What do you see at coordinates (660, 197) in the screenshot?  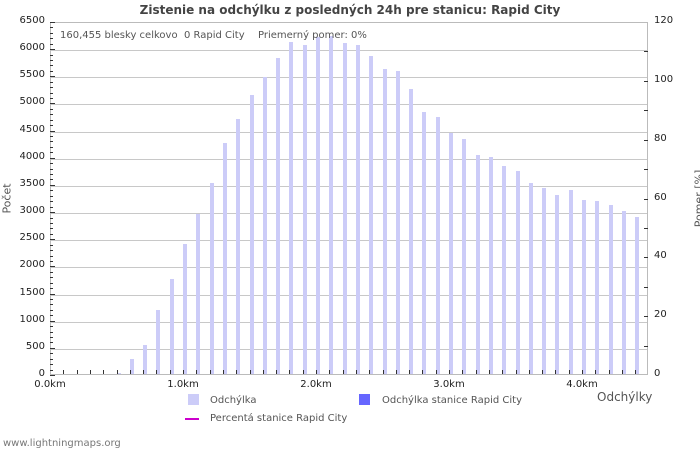 I see `y-right-tick-label: 60` at bounding box center [660, 197].